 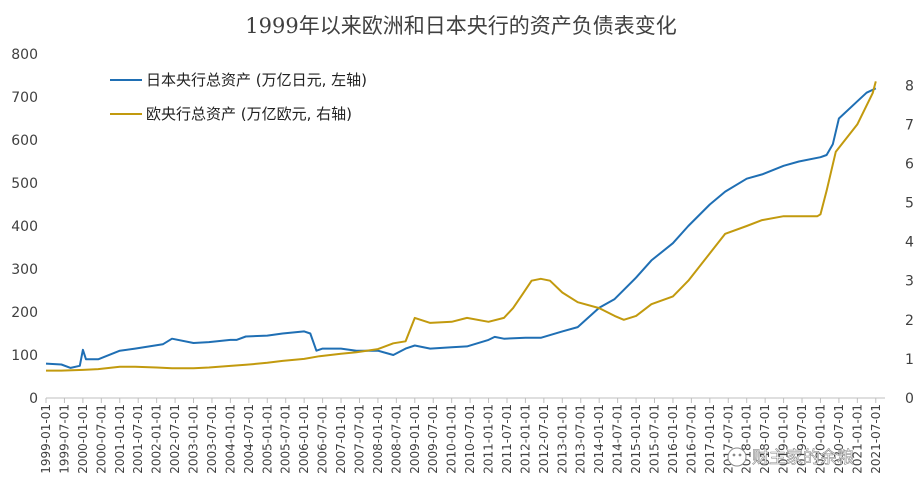 I want to click on x-tick-label: 2005-01-01, so click(x=267, y=439).